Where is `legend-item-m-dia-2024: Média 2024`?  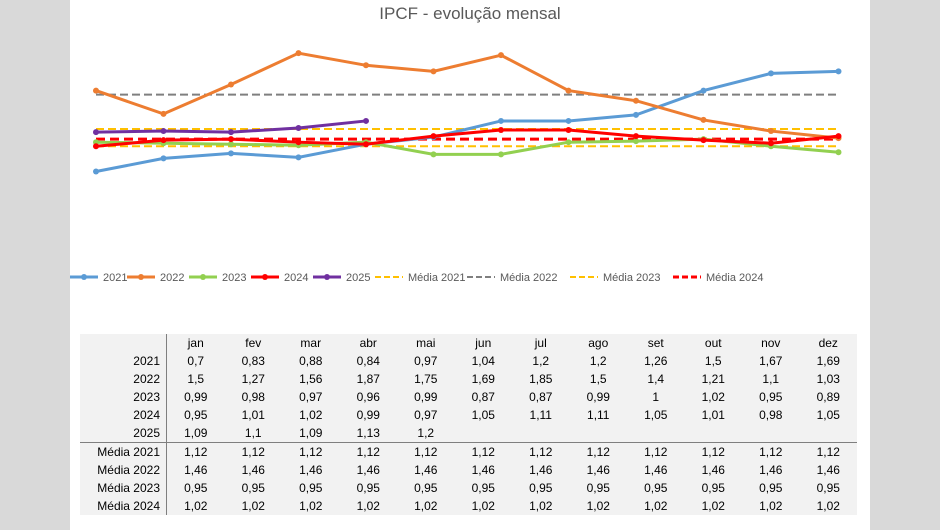
legend-item-m-dia-2024: Média 2024 is located at coordinates (718, 278).